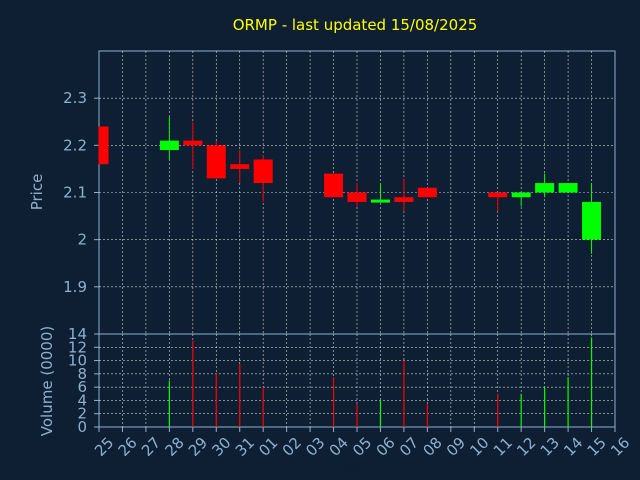 This screenshot has height=480, width=640. What do you see at coordinates (75, 193) in the screenshot?
I see `price-y-tick-label: 2.1` at bounding box center [75, 193].